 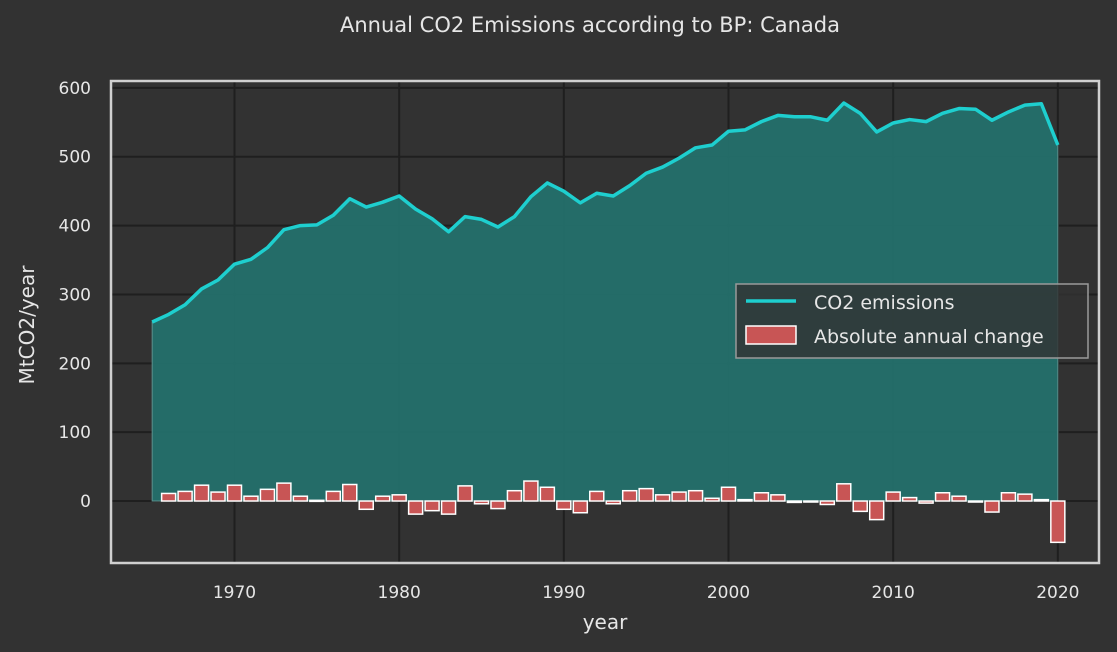 I want to click on bar-1966, so click(x=168, y=497).